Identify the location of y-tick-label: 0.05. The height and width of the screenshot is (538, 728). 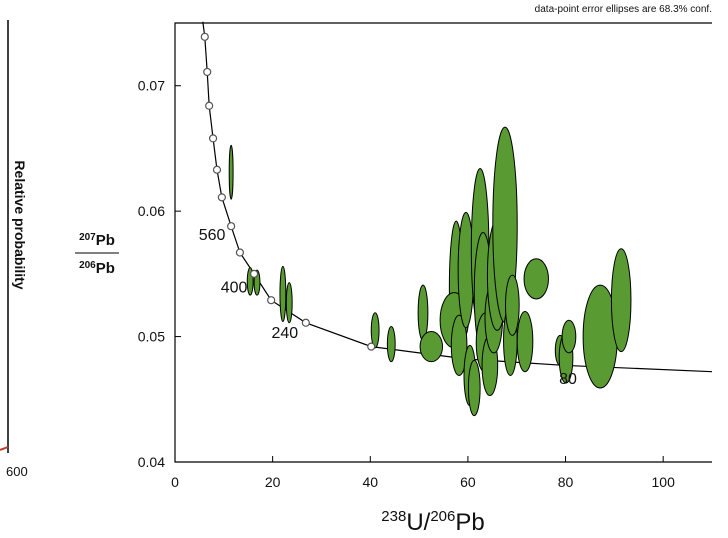
(151, 337).